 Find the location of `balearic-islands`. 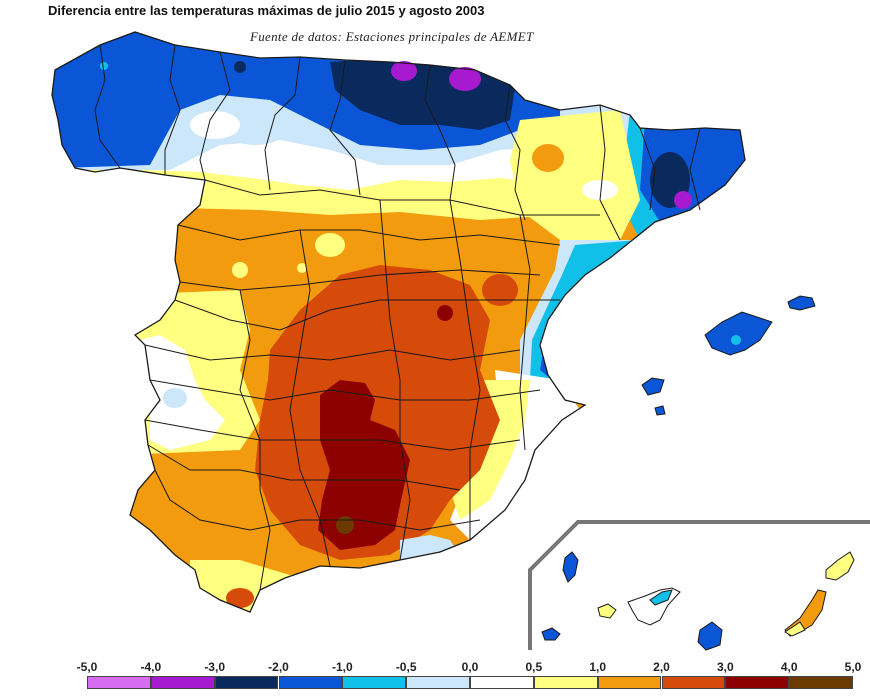

balearic-islands is located at coordinates (728, 355).